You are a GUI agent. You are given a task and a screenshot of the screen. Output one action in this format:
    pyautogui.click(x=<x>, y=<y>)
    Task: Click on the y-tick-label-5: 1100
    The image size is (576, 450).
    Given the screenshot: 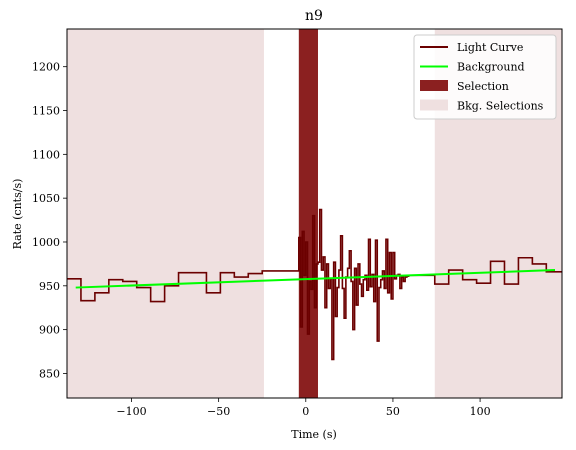 What is the action you would take?
    pyautogui.click(x=46, y=154)
    